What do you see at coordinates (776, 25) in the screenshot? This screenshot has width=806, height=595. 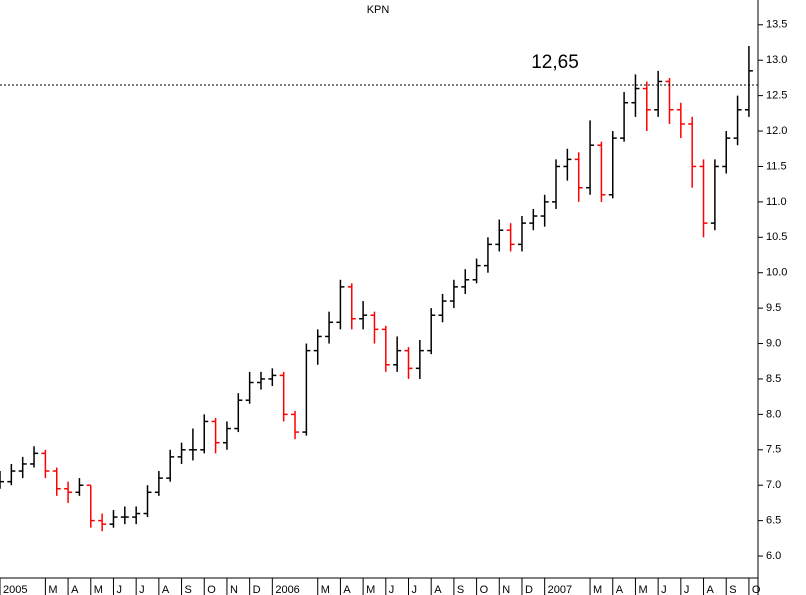 I see `y-tick-label: 13.5` at bounding box center [776, 25].